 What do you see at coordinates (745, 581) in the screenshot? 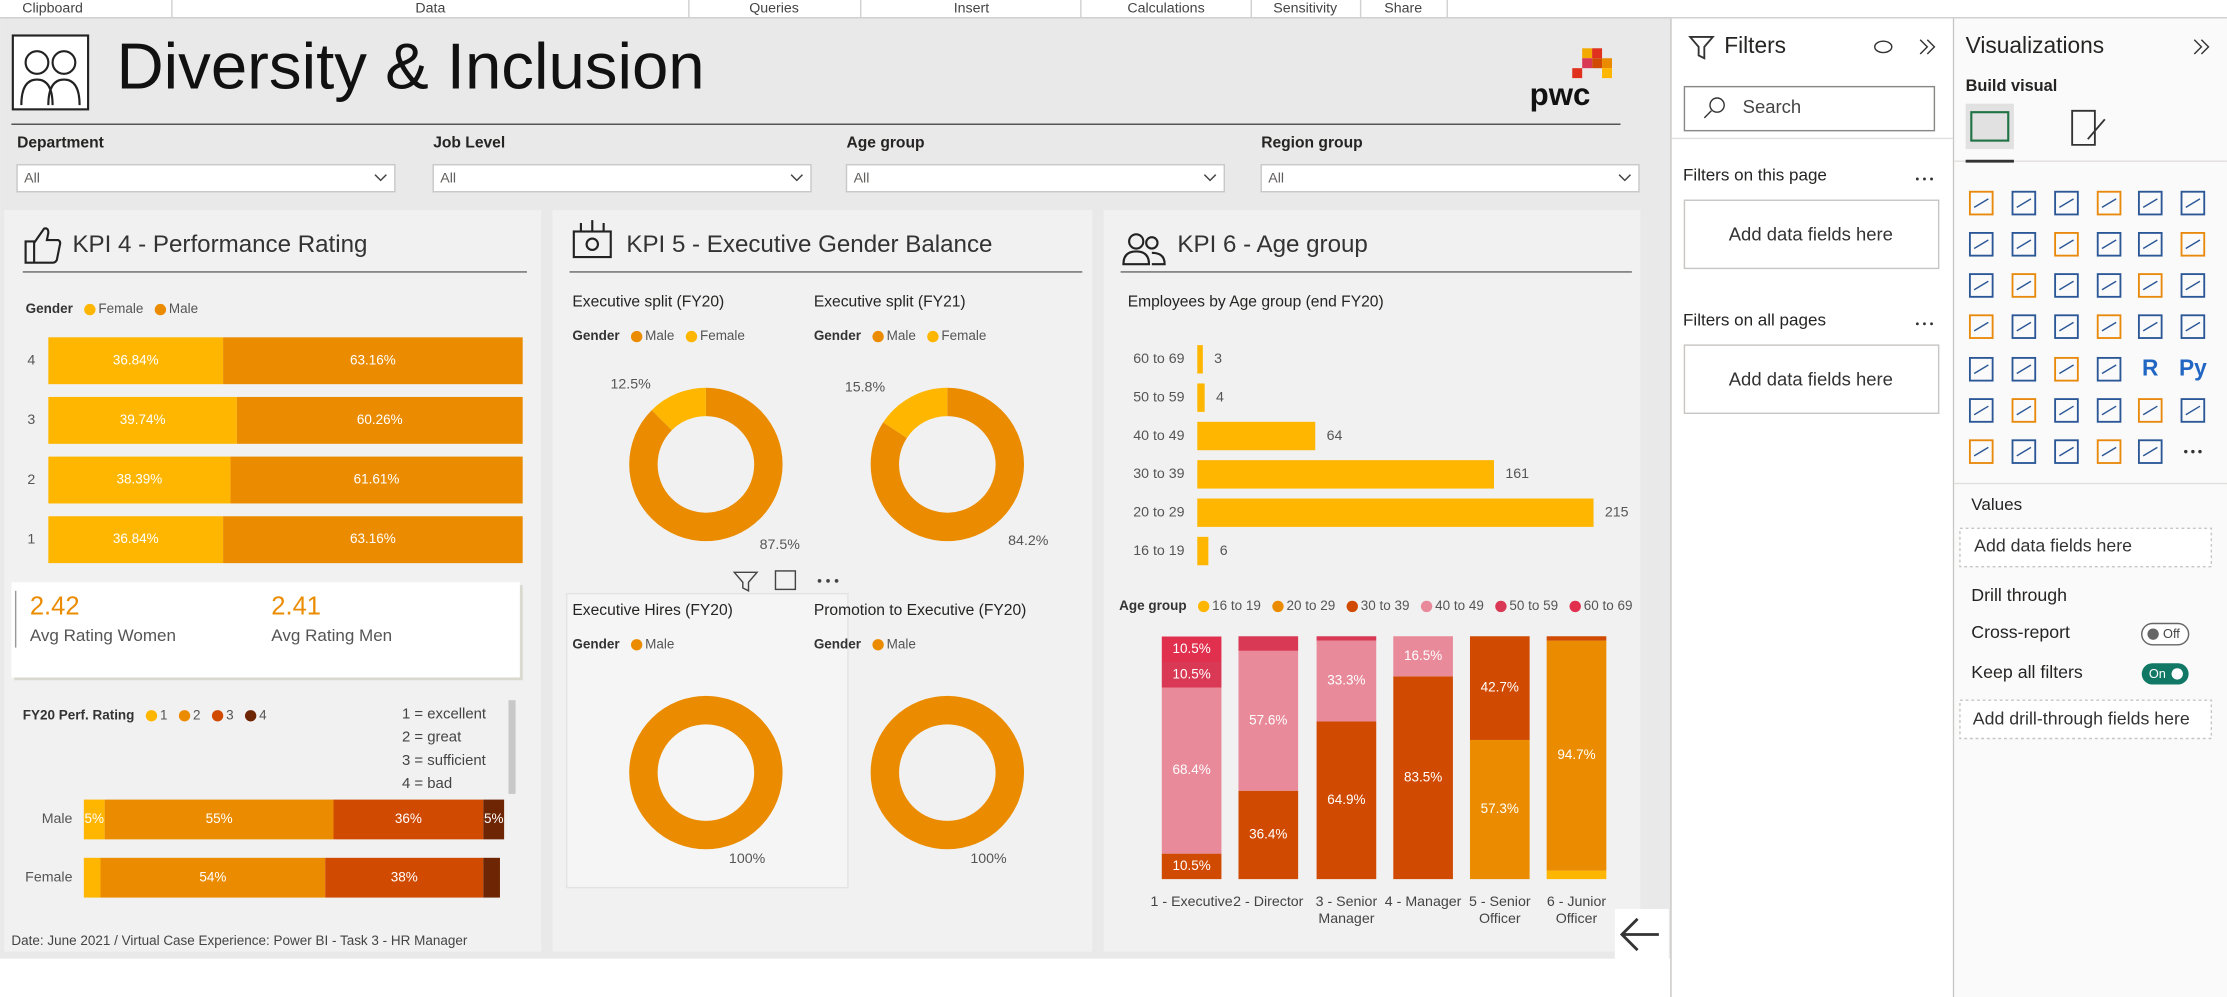
I see `filter-icon` at bounding box center [745, 581].